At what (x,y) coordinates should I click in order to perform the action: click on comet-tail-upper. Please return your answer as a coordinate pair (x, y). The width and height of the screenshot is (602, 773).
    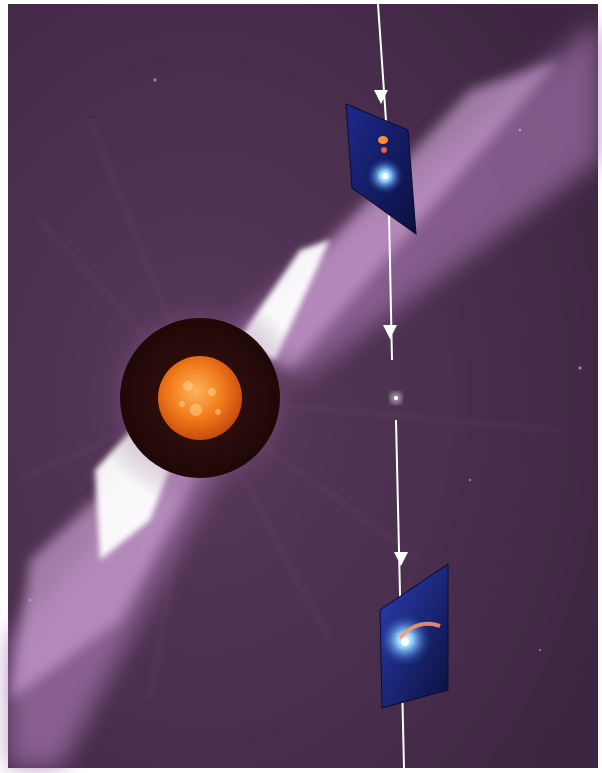
    Looking at the image, I should click on (383, 144).